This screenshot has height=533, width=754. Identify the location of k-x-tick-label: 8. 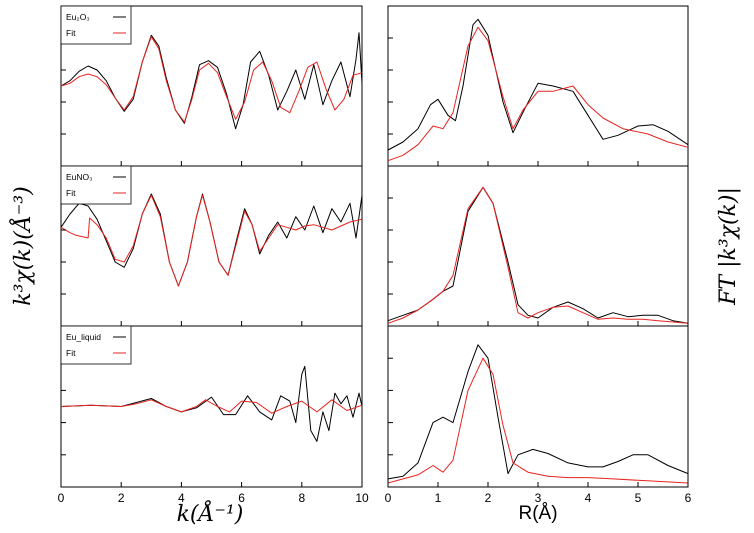
(301, 498).